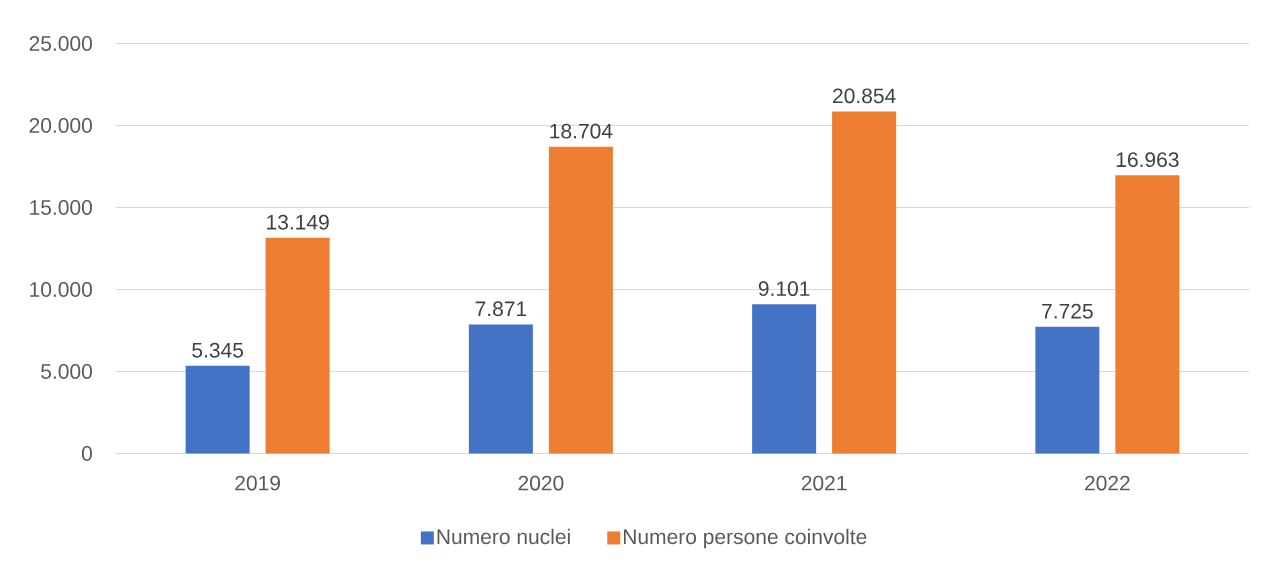 Image resolution: width=1266 pixels, height=570 pixels. I want to click on y-tick-label: 5.000, so click(66, 371).